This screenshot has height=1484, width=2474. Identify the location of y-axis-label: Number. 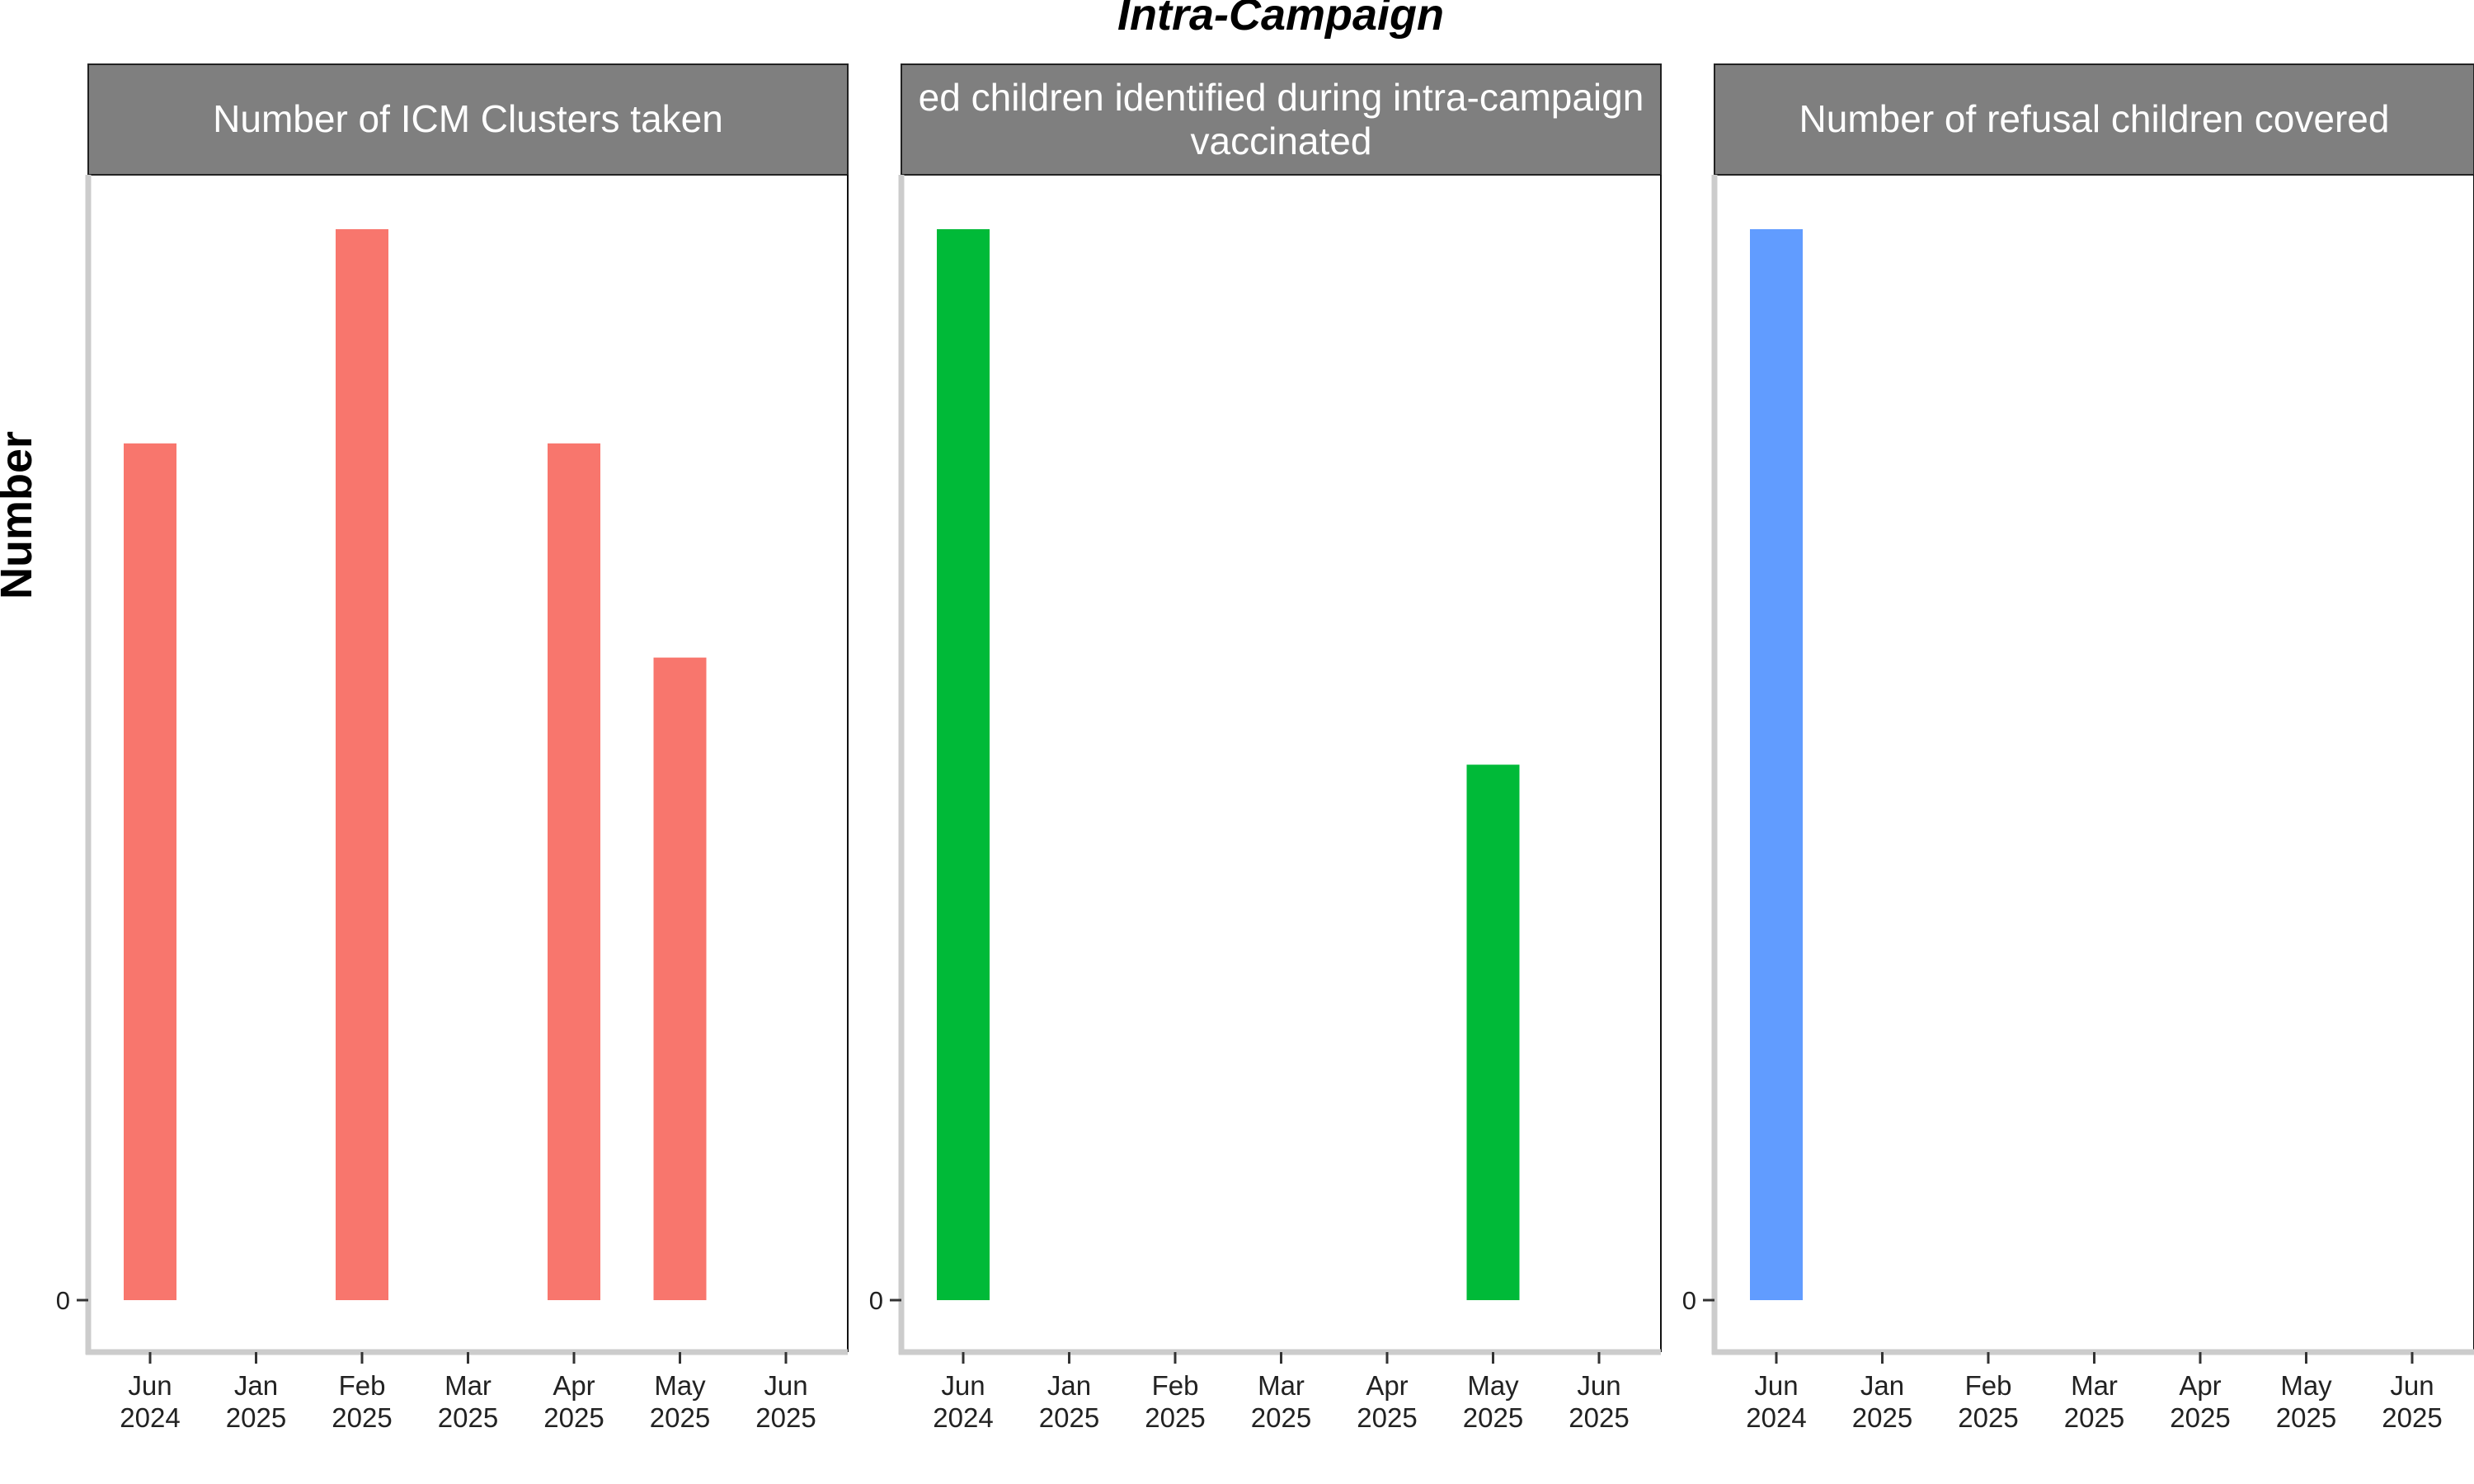
(20, 515).